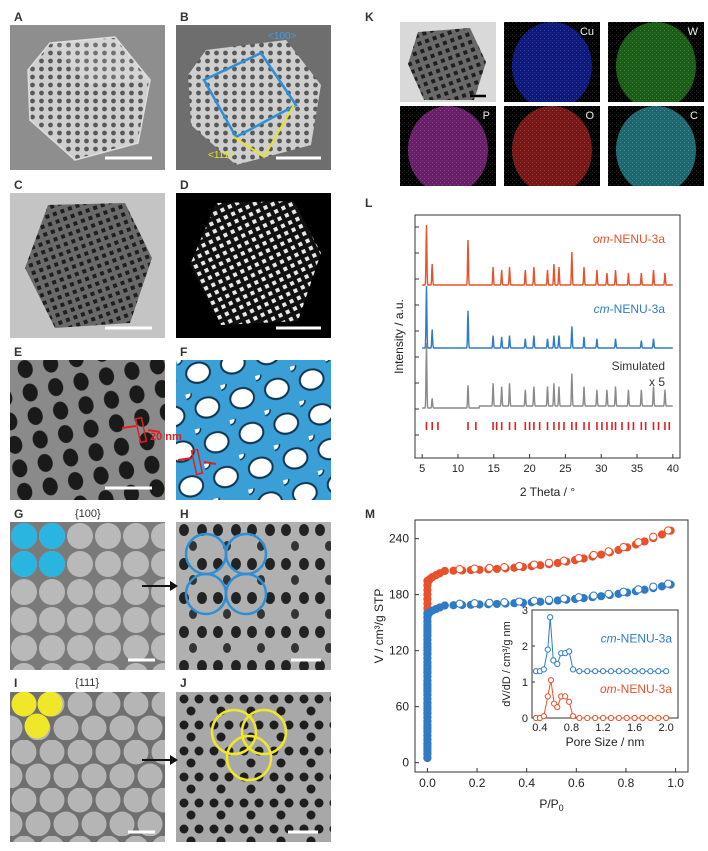 Image resolution: width=708 pixels, height=851 pixels. I want to click on tem-image-c, so click(87, 265).